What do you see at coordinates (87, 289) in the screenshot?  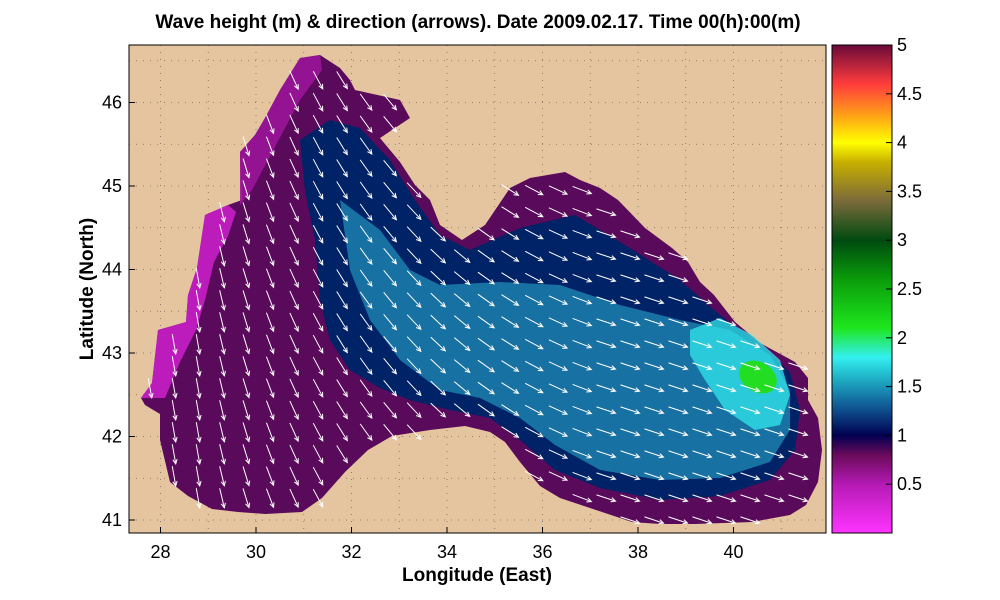 I see `y-axis-label: Latitude (North)` at bounding box center [87, 289].